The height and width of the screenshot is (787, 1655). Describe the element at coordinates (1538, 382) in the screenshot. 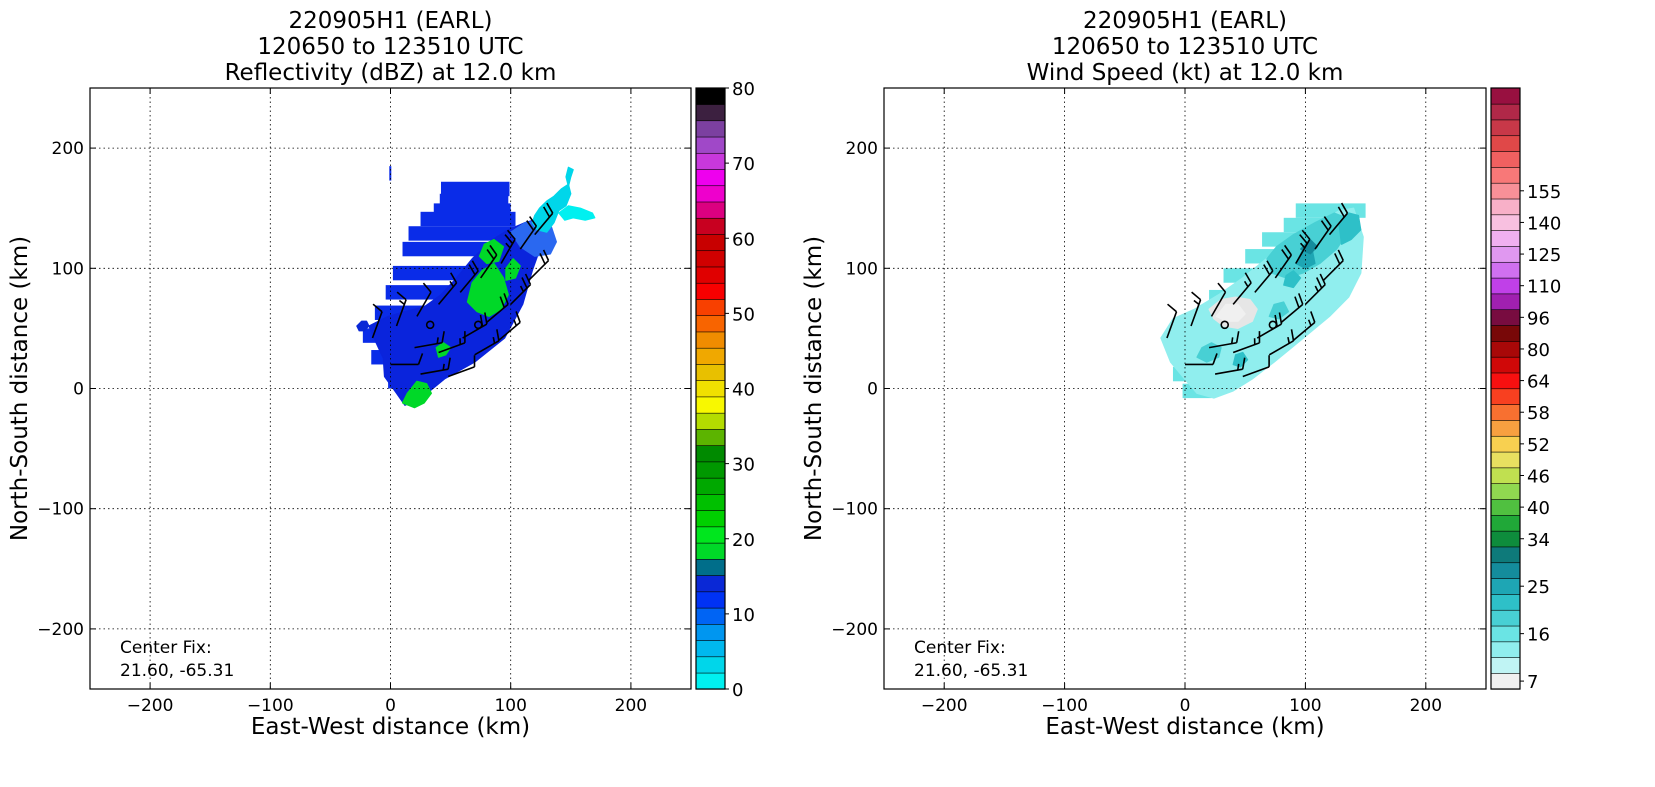

I see `colorbar-tick-label: 64` at that location.